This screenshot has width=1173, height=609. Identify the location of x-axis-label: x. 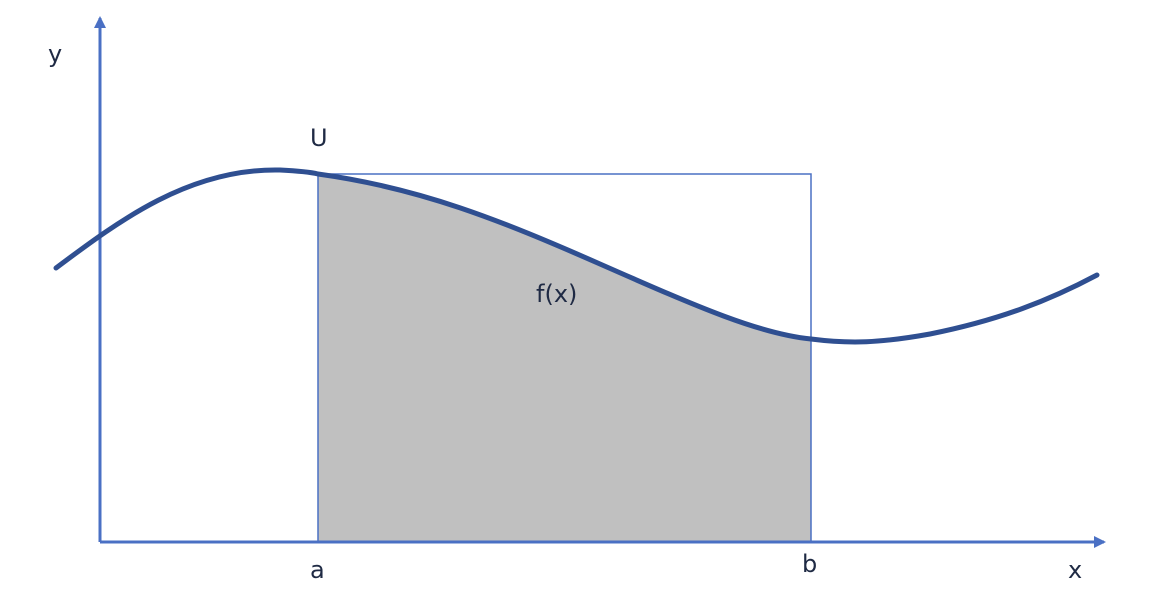
(1075, 570).